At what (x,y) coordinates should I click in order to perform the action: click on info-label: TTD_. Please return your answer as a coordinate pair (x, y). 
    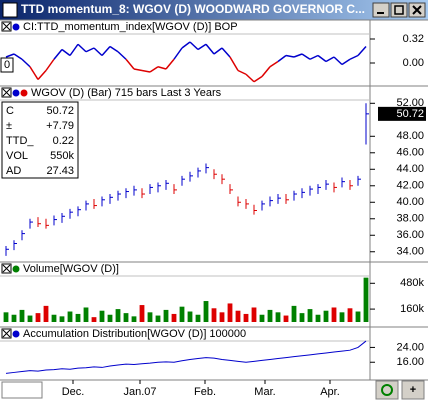
    Looking at the image, I should click on (20, 141).